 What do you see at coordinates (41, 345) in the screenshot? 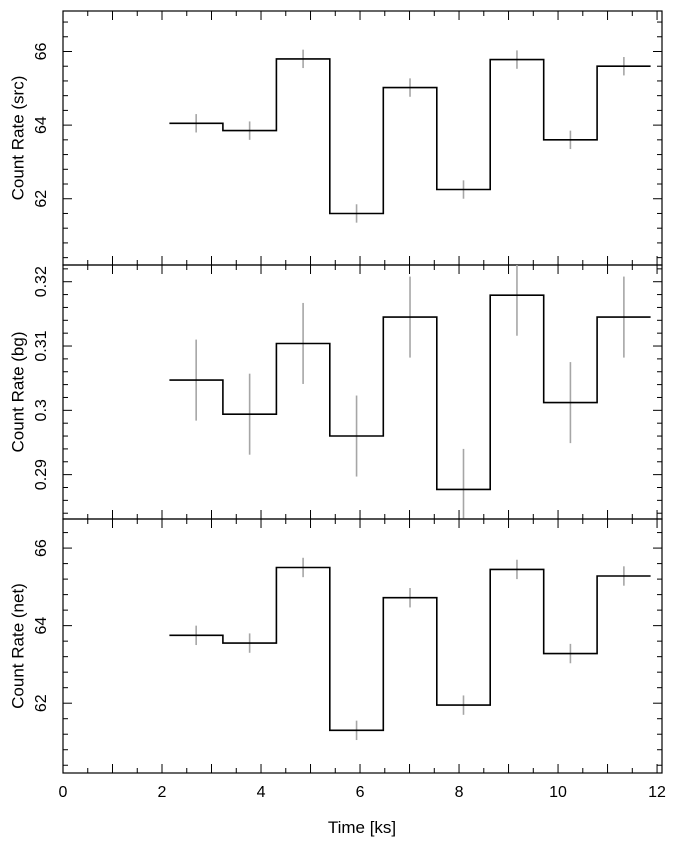
I see `y-tick-label: 0.31` at bounding box center [41, 345].